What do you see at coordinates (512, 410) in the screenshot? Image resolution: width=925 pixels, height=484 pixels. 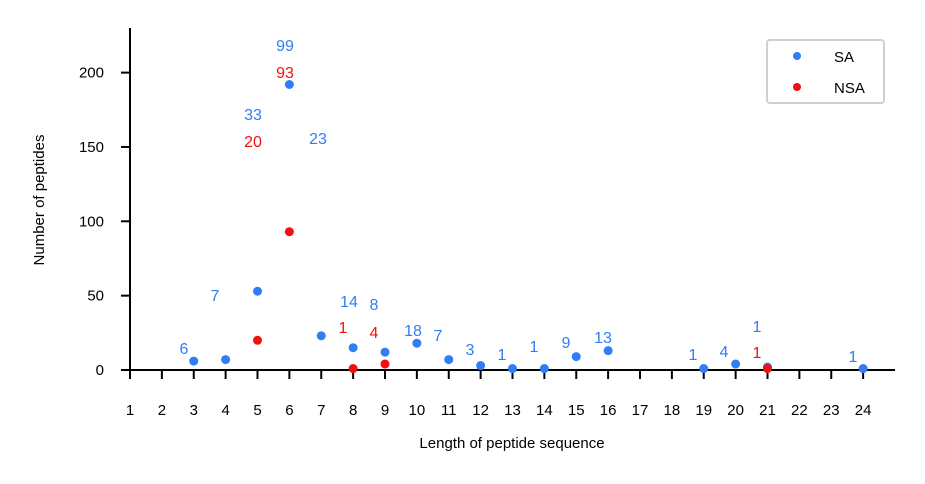 I see `x-tick-label: 13` at bounding box center [512, 410].